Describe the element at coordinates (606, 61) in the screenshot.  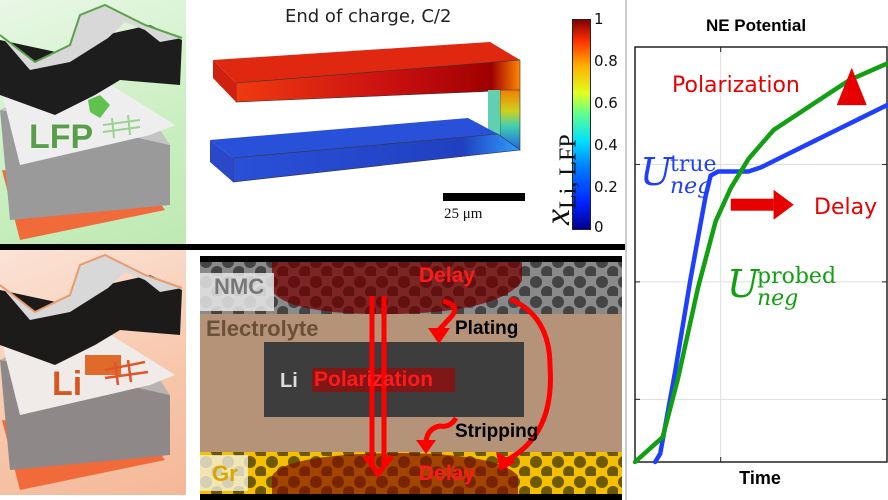
I see `colorbar-tick: 0.8` at that location.